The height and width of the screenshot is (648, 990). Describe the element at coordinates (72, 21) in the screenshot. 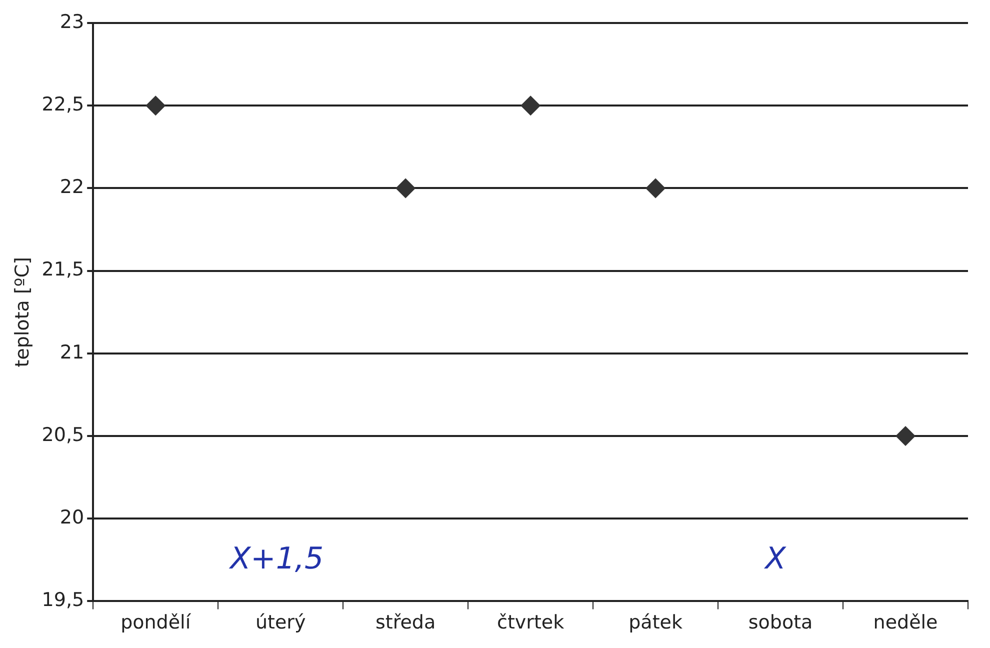

I see `y-tick-label: 23` at that location.